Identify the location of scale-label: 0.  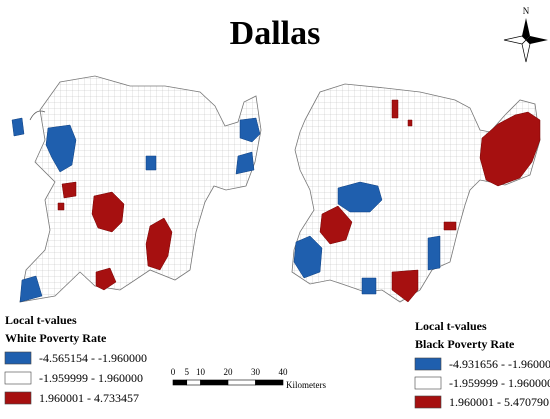
(173, 372).